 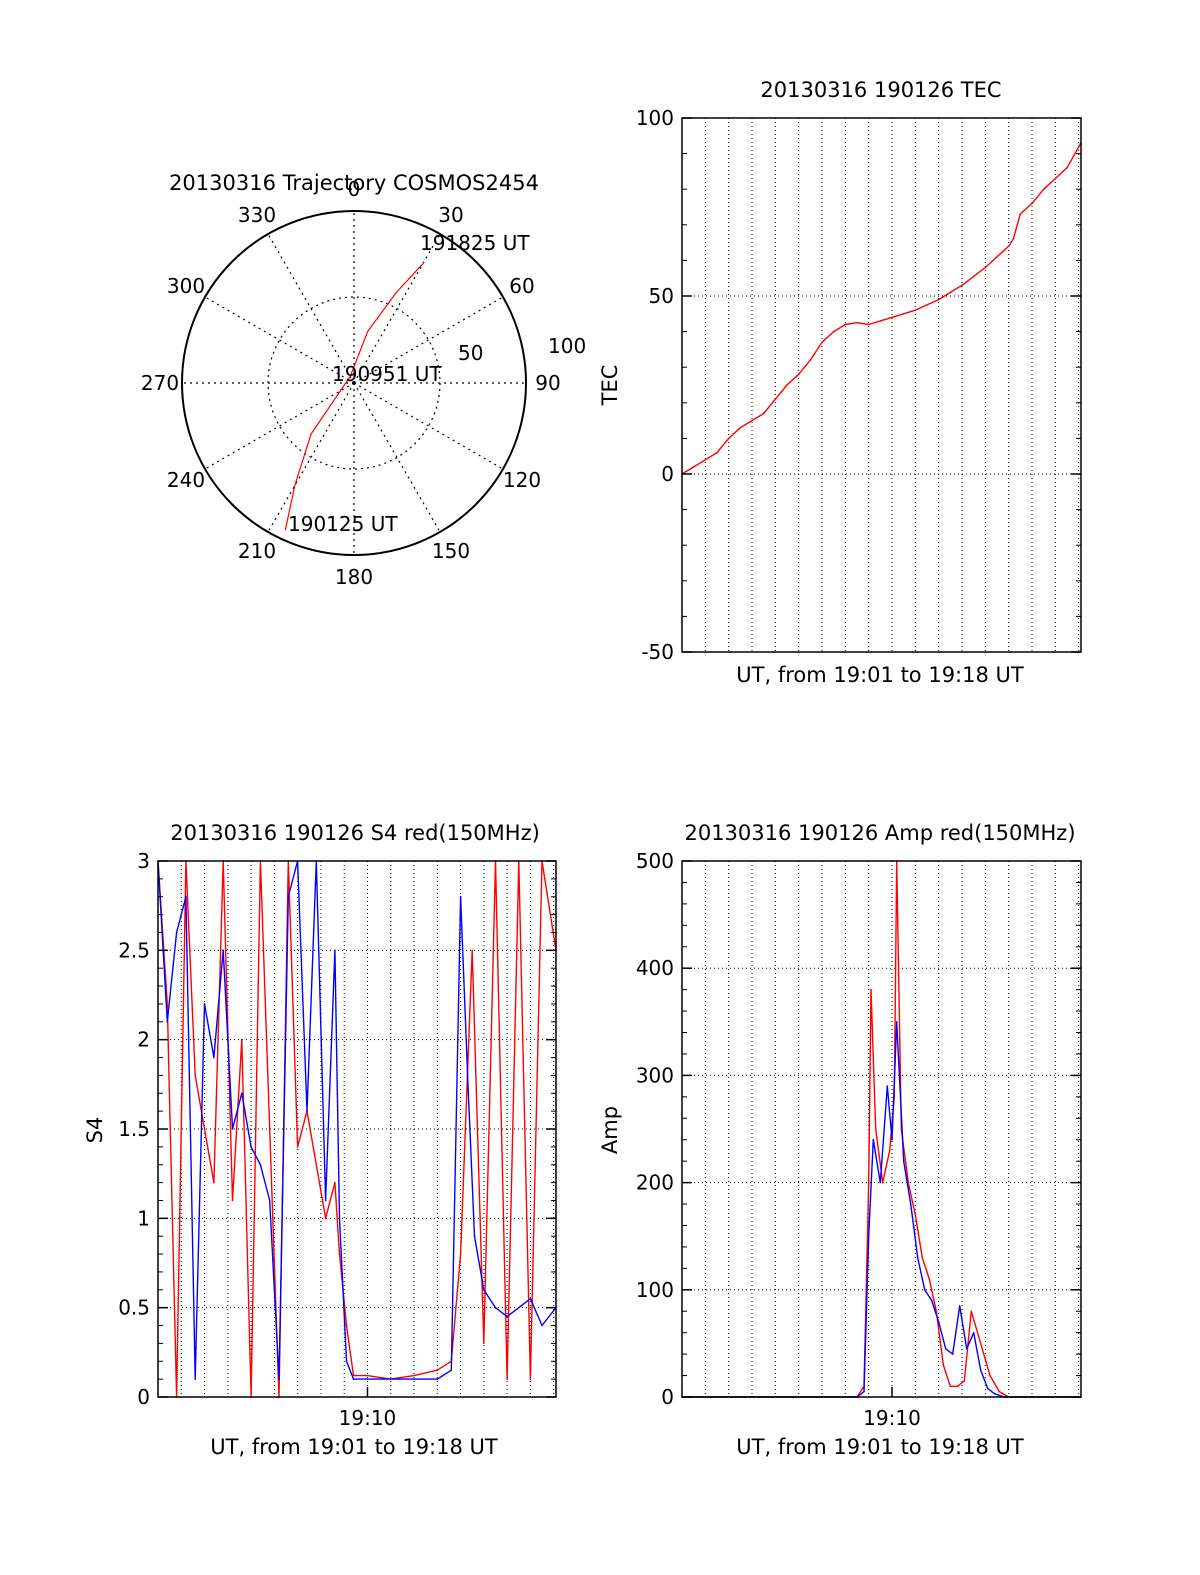 What do you see at coordinates (450, 215) in the screenshot?
I see `polar-angle-label-30: 30` at bounding box center [450, 215].